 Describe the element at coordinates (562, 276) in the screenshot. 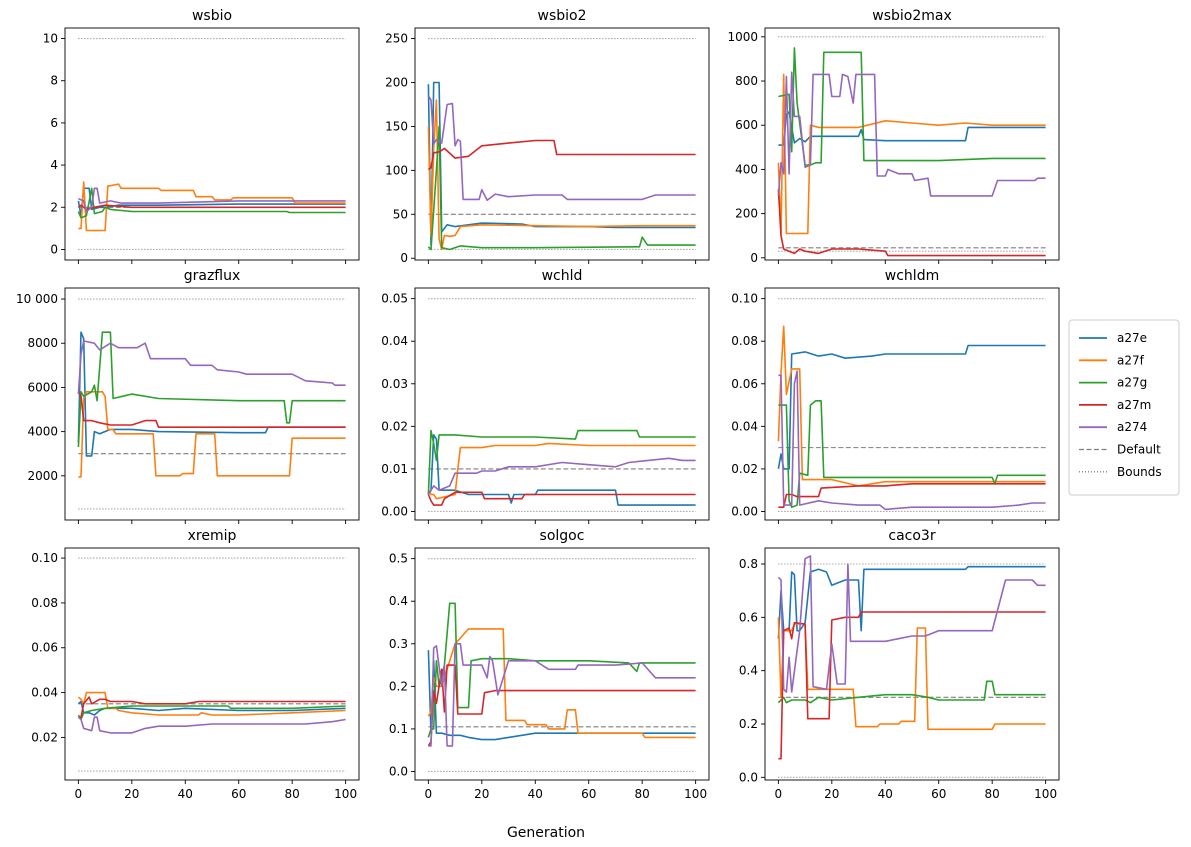

I see `panel-title: wchld` at that location.